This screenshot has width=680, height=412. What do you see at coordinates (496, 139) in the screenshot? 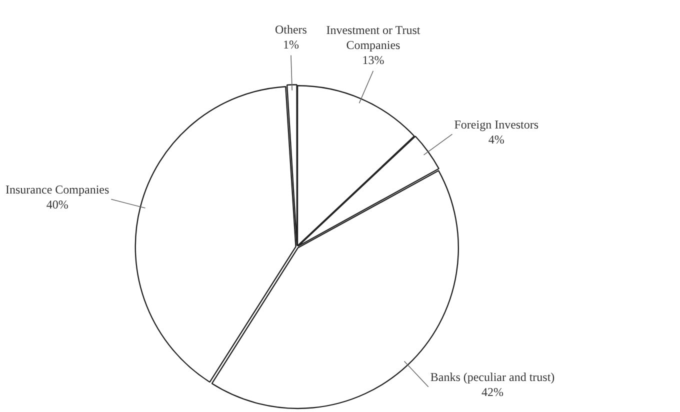
I see `data-label: 4%` at bounding box center [496, 139].